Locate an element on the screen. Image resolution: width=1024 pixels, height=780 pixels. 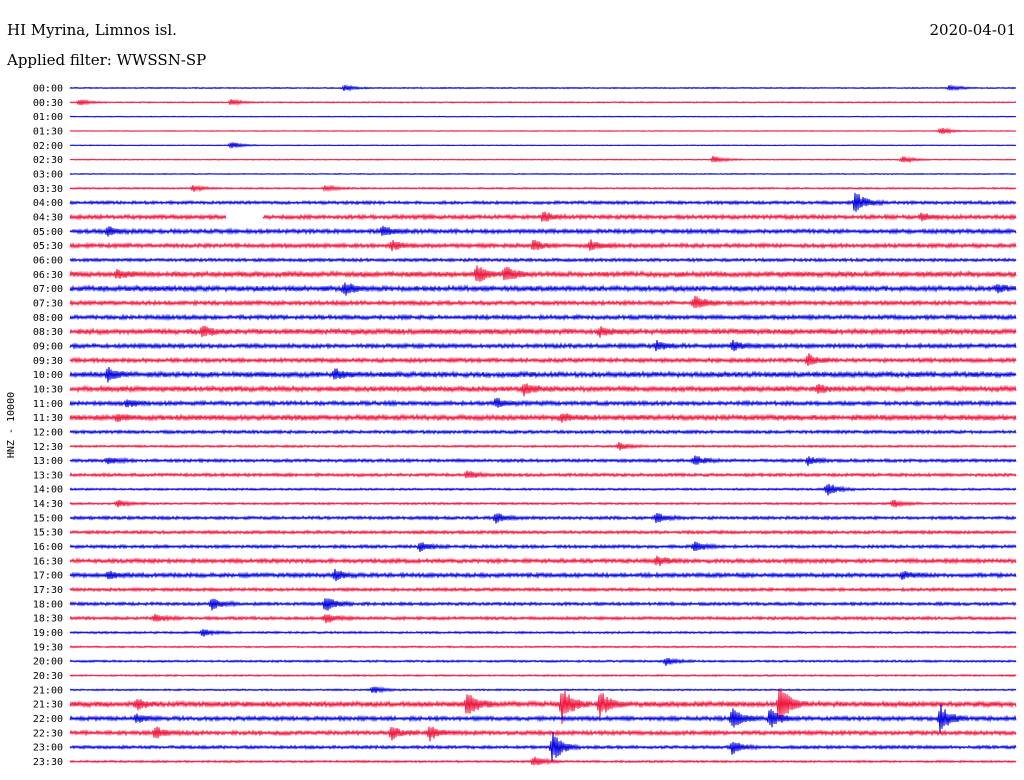
row-label: 13:30 is located at coordinates (48, 475).